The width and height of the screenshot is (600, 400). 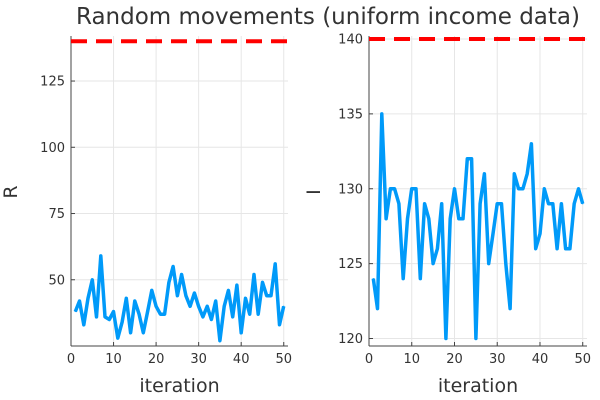 I want to click on data-series-line, so click(x=179, y=298).